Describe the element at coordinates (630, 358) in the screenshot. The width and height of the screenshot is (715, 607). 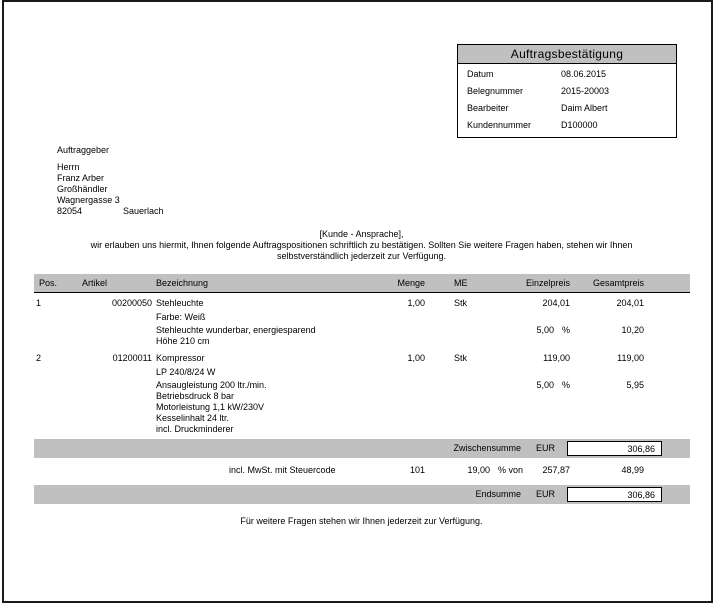
I see `cell-gesamtpreis: 119,00` at that location.